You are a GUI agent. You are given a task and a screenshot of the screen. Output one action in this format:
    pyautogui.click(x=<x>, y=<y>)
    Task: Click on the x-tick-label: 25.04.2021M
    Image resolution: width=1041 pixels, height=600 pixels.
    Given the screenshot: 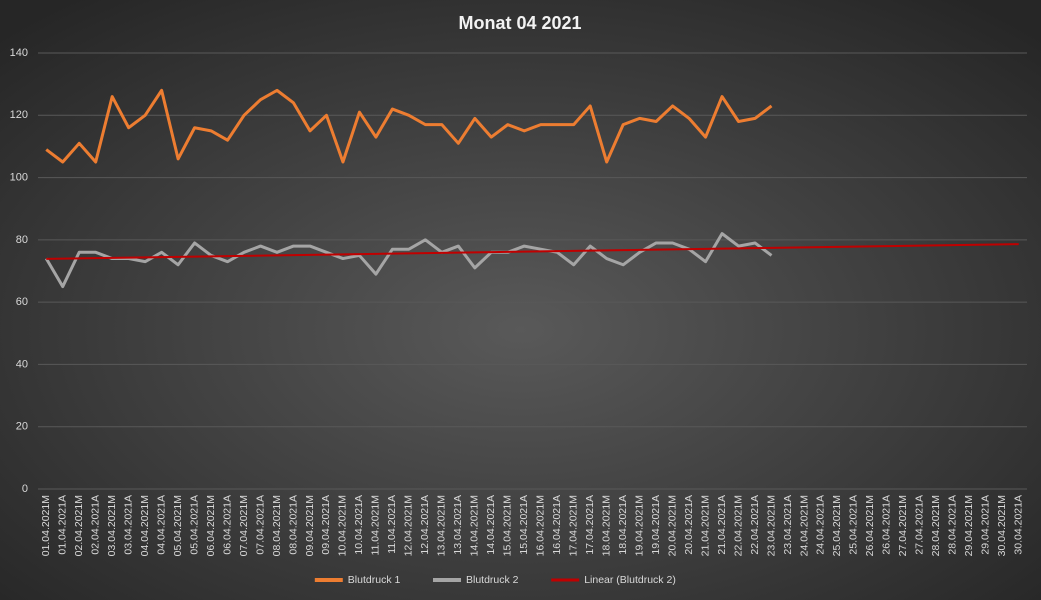 What is the action you would take?
    pyautogui.click(x=837, y=525)
    